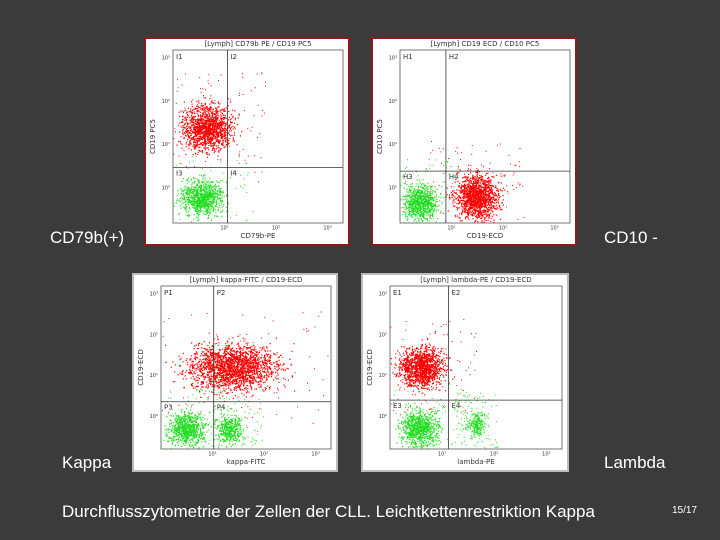 This screenshot has height=540, width=720. Describe the element at coordinates (454, 57) in the screenshot. I see `quadrant-label: H2` at that location.